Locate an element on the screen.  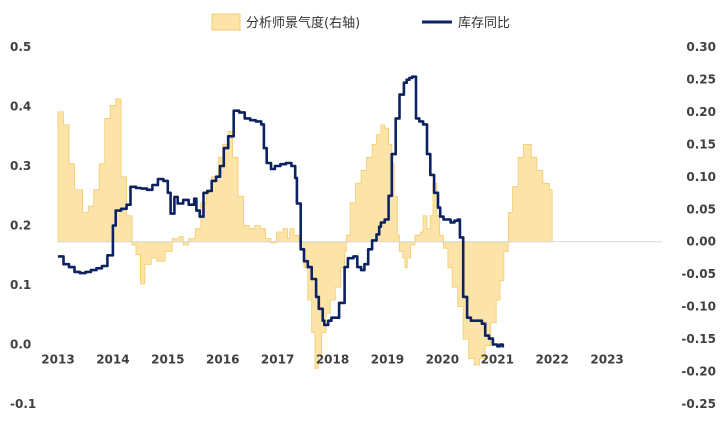
right-tick-label: 0.05 is located at coordinates (701, 209).